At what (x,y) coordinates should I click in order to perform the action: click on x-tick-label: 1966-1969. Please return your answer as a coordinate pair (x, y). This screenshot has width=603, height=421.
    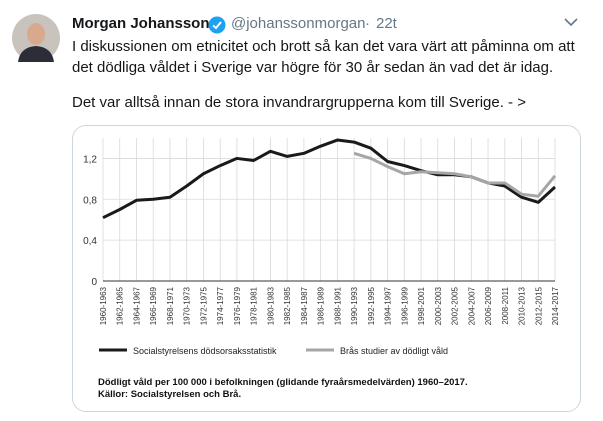
    Looking at the image, I should click on (153, 305).